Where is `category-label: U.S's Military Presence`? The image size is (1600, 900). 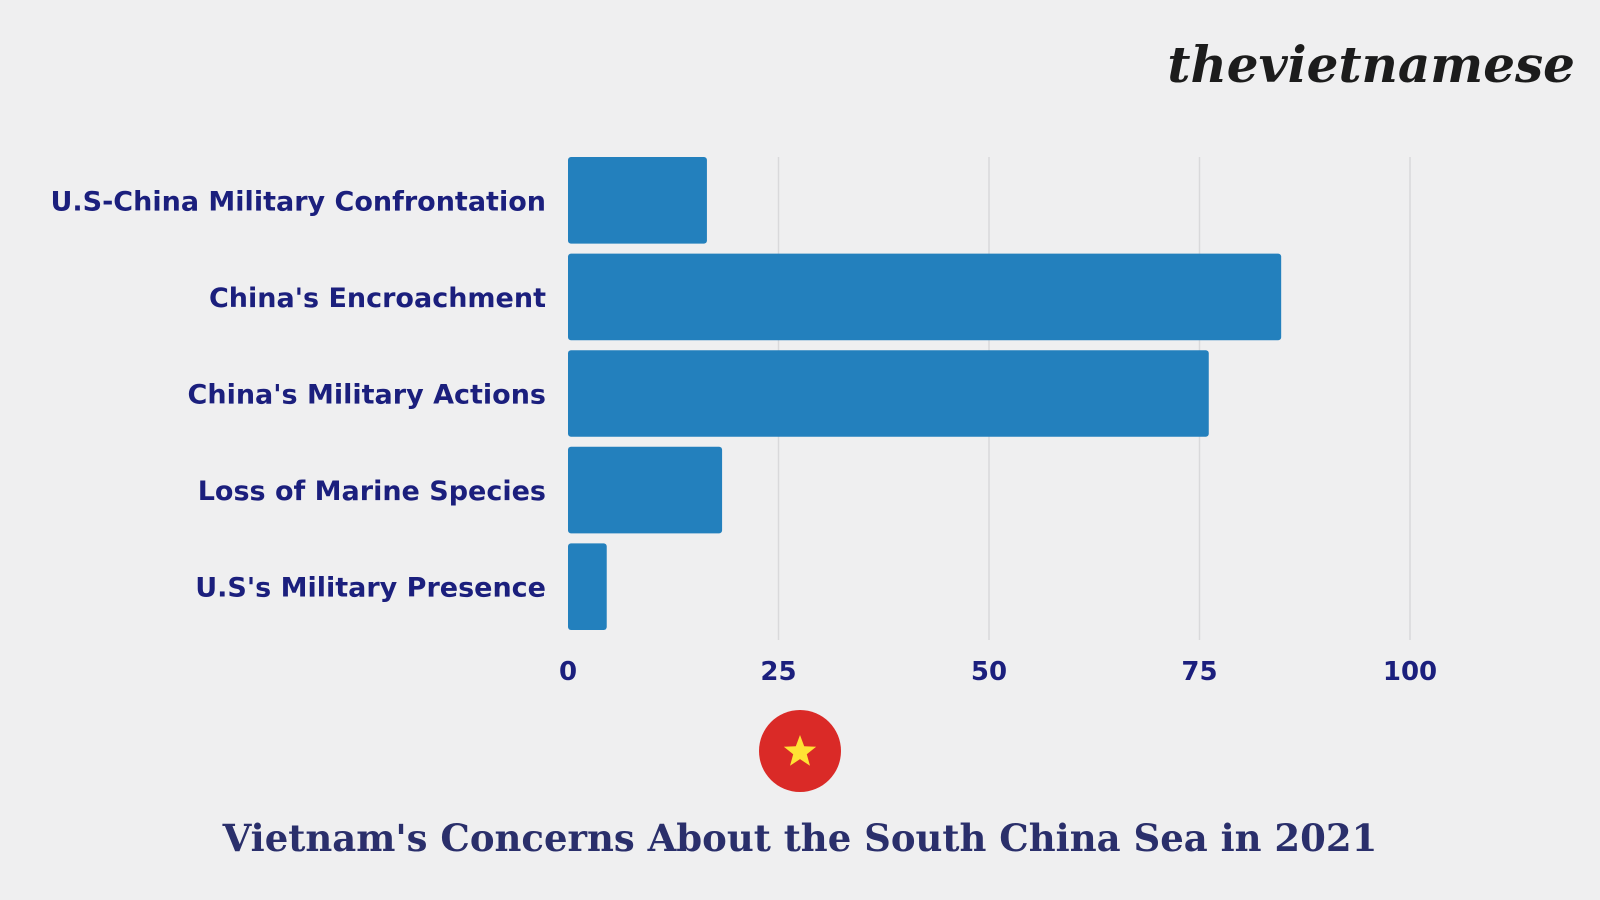 category-label: U.S's Military Presence is located at coordinates (370, 588).